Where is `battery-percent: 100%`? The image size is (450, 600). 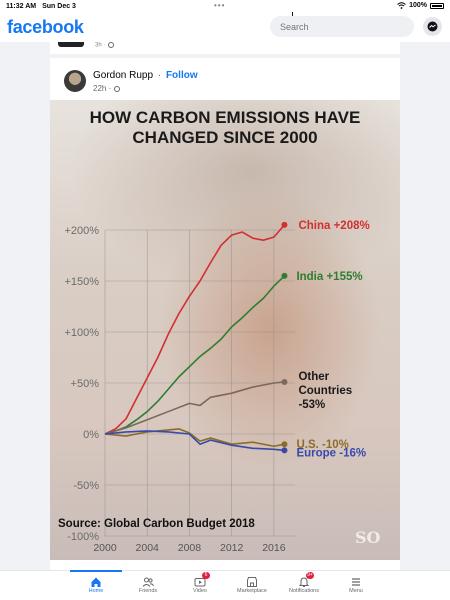 battery-percent: 100% is located at coordinates (418, 5).